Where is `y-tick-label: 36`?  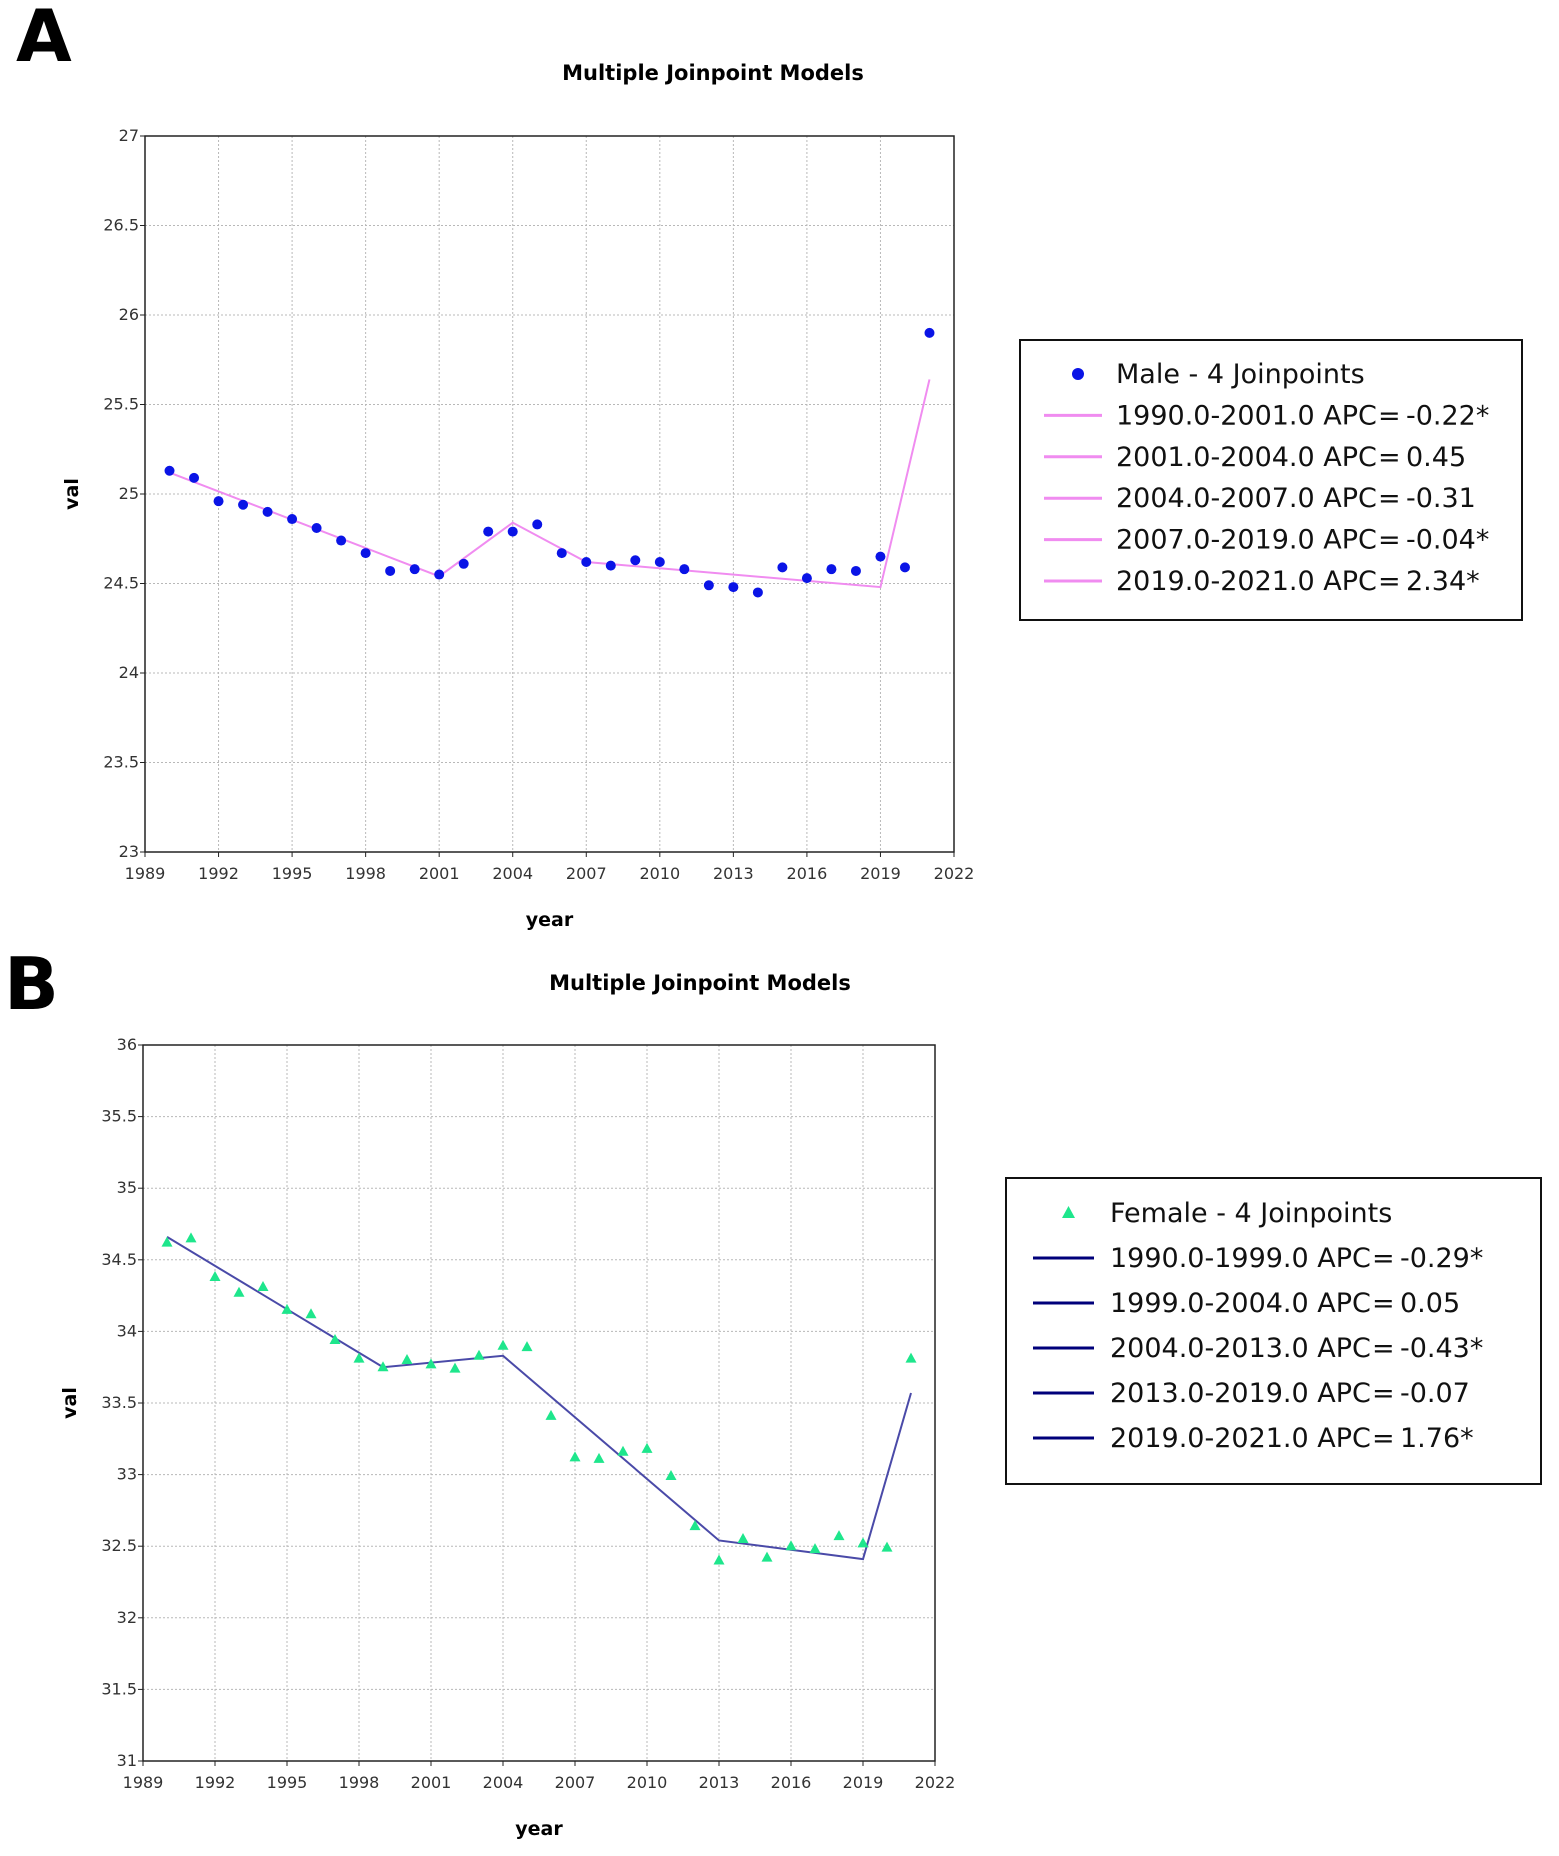 y-tick-label: 36 is located at coordinates (127, 1044).